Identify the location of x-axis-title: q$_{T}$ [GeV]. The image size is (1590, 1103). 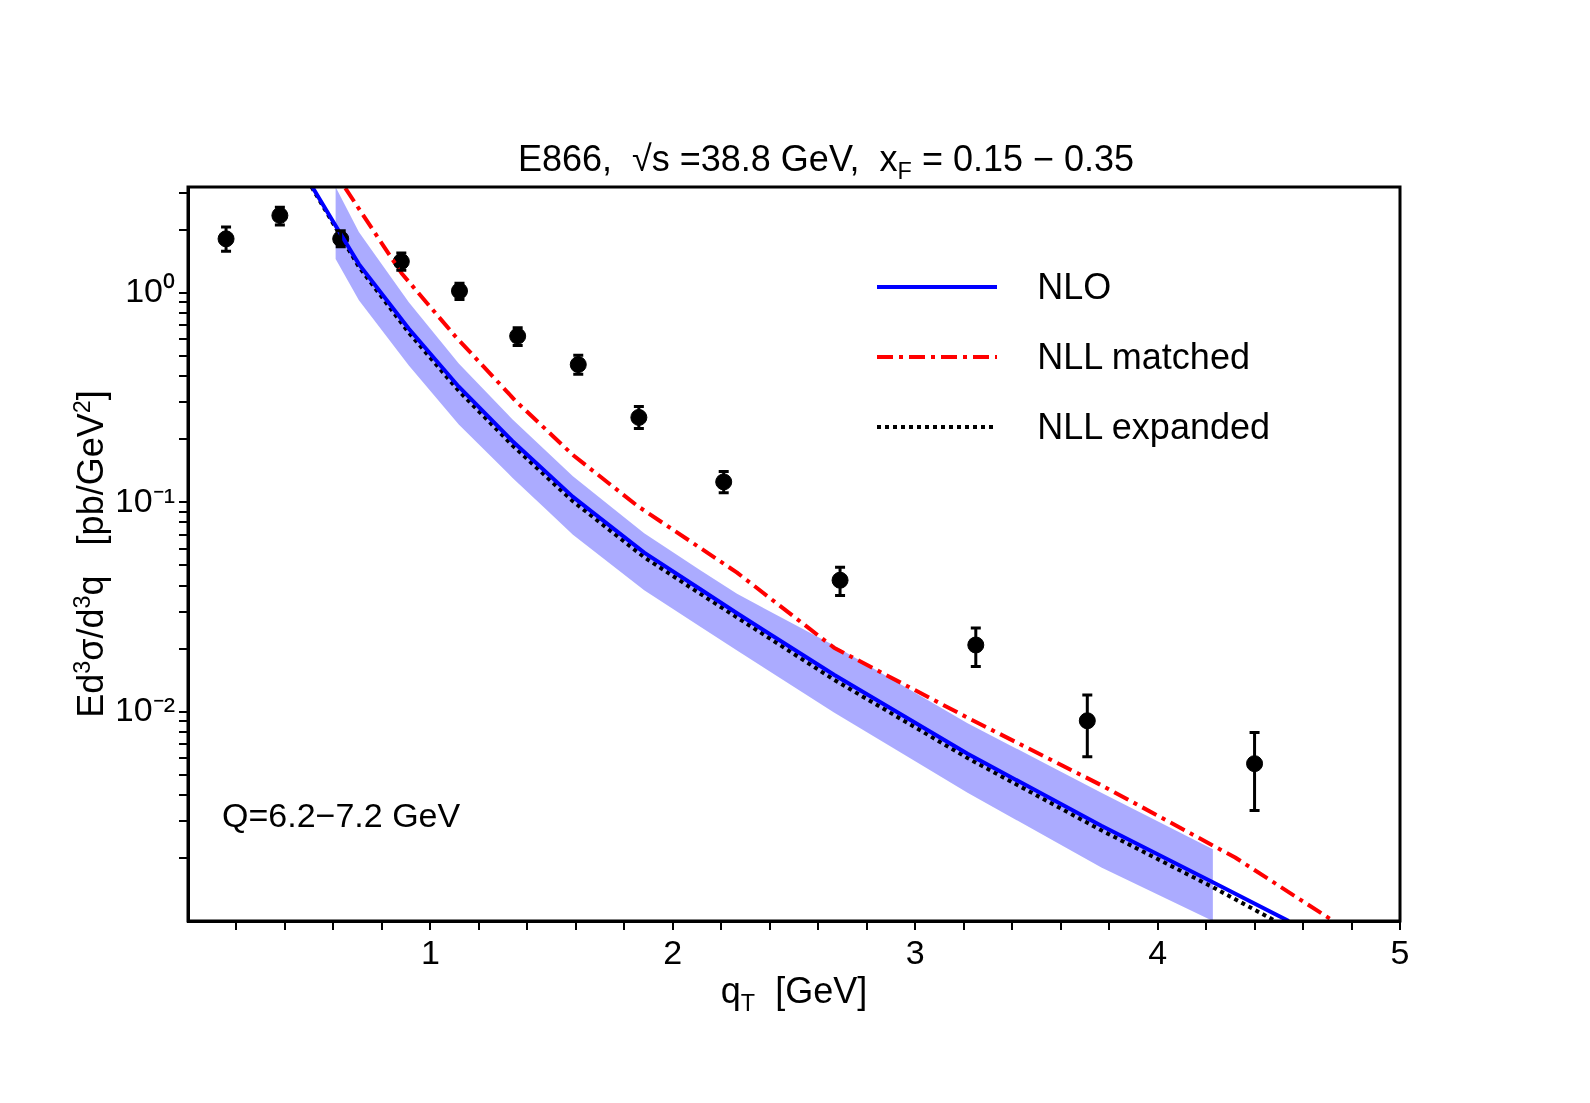
(794, 994).